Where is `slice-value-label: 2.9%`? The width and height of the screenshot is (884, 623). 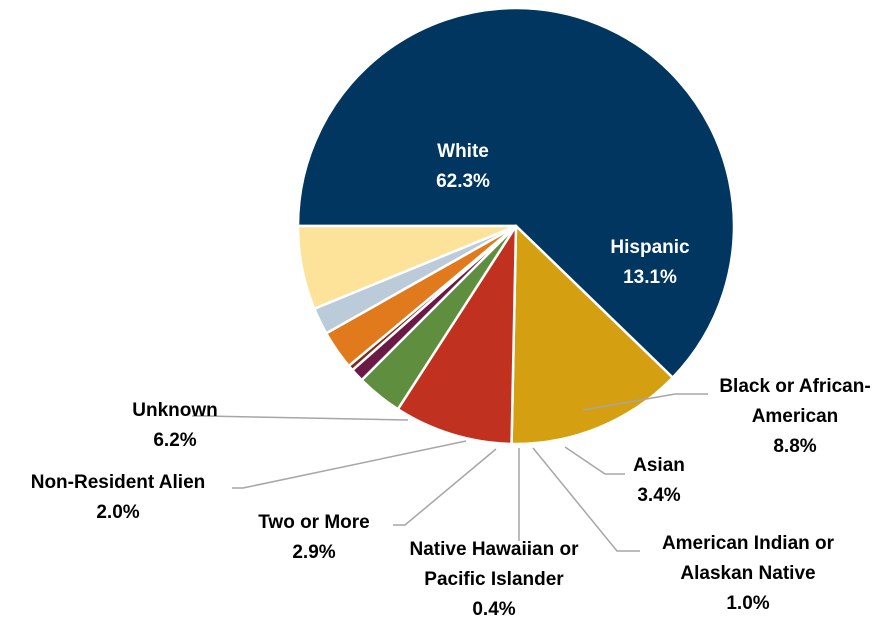
slice-value-label: 2.9% is located at coordinates (313, 552).